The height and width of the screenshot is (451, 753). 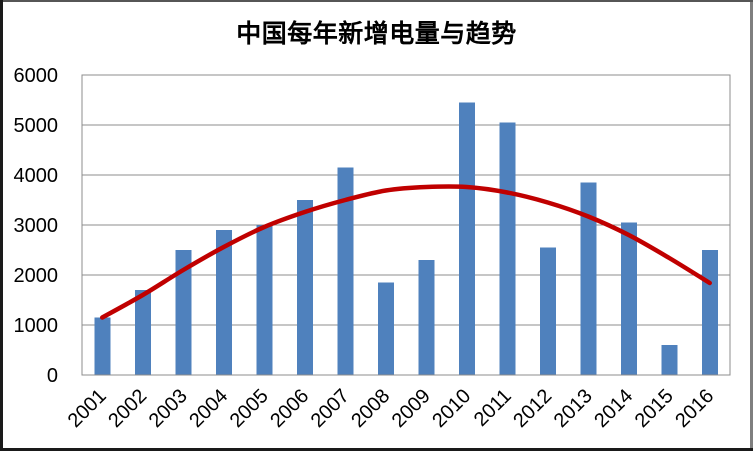 I want to click on x-tick-label: 2005, so click(x=249, y=408).